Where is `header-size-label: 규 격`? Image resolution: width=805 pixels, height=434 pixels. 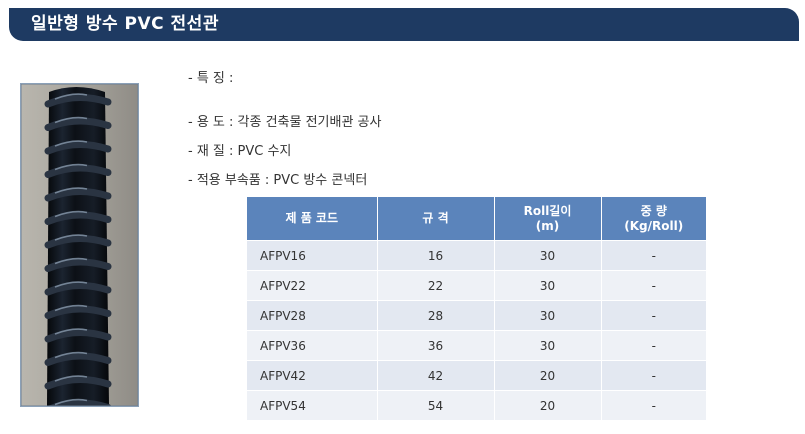
header-size-label: 규 격 is located at coordinates (435, 218).